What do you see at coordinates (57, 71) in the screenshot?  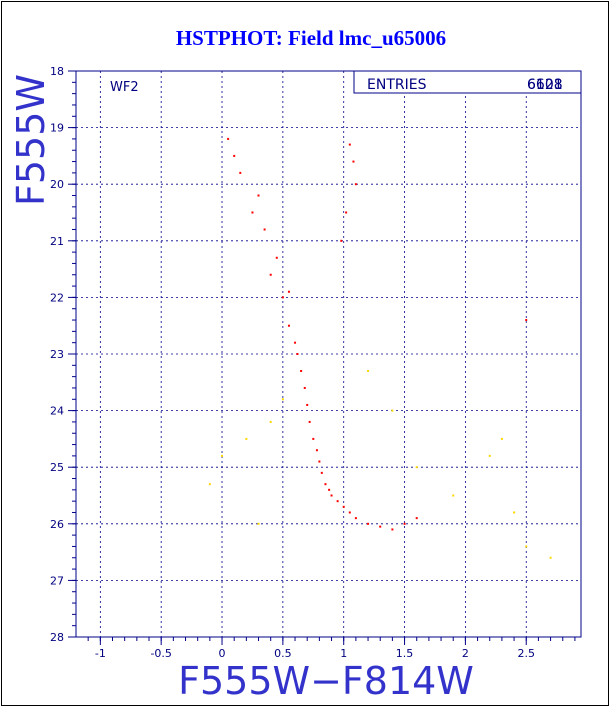 I see `y-tick-label: 18` at bounding box center [57, 71].